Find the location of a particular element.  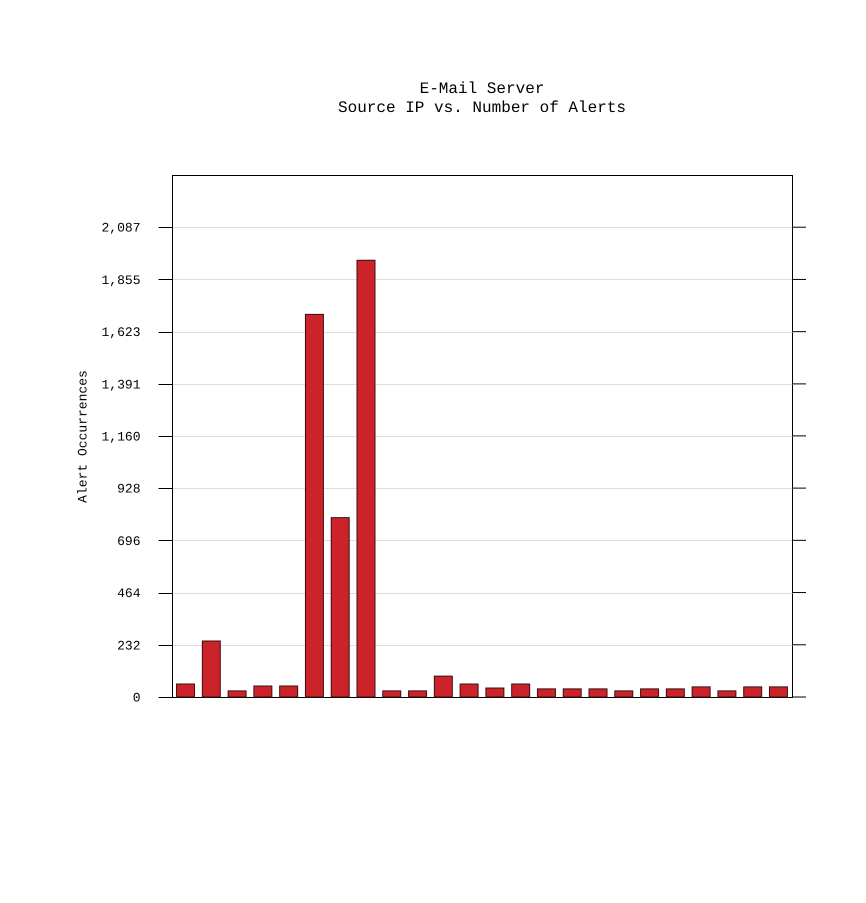

y-tick-label: 1,160 is located at coordinates (120, 436).